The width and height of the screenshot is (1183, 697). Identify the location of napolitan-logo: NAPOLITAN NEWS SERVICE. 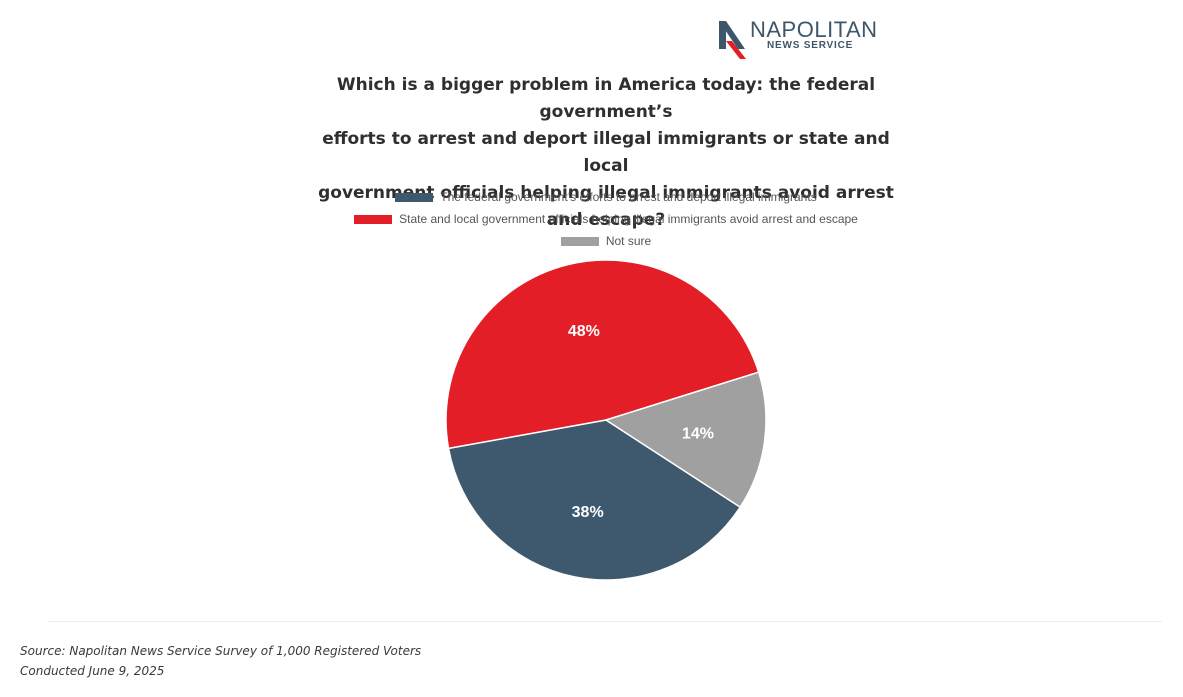
(798, 39).